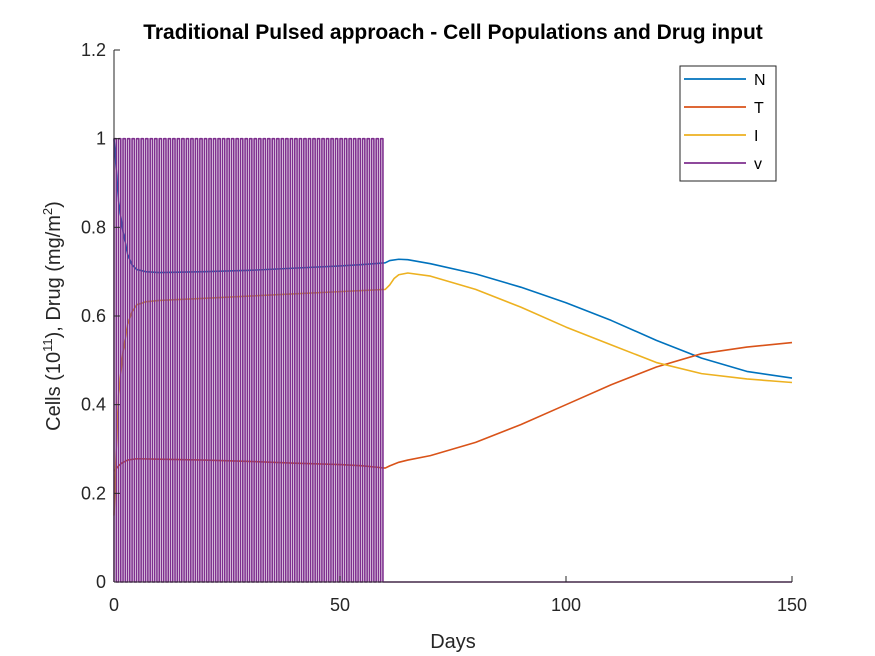 This screenshot has height=656, width=875. What do you see at coordinates (93, 50) in the screenshot?
I see `y-tick-label: 1.2` at bounding box center [93, 50].